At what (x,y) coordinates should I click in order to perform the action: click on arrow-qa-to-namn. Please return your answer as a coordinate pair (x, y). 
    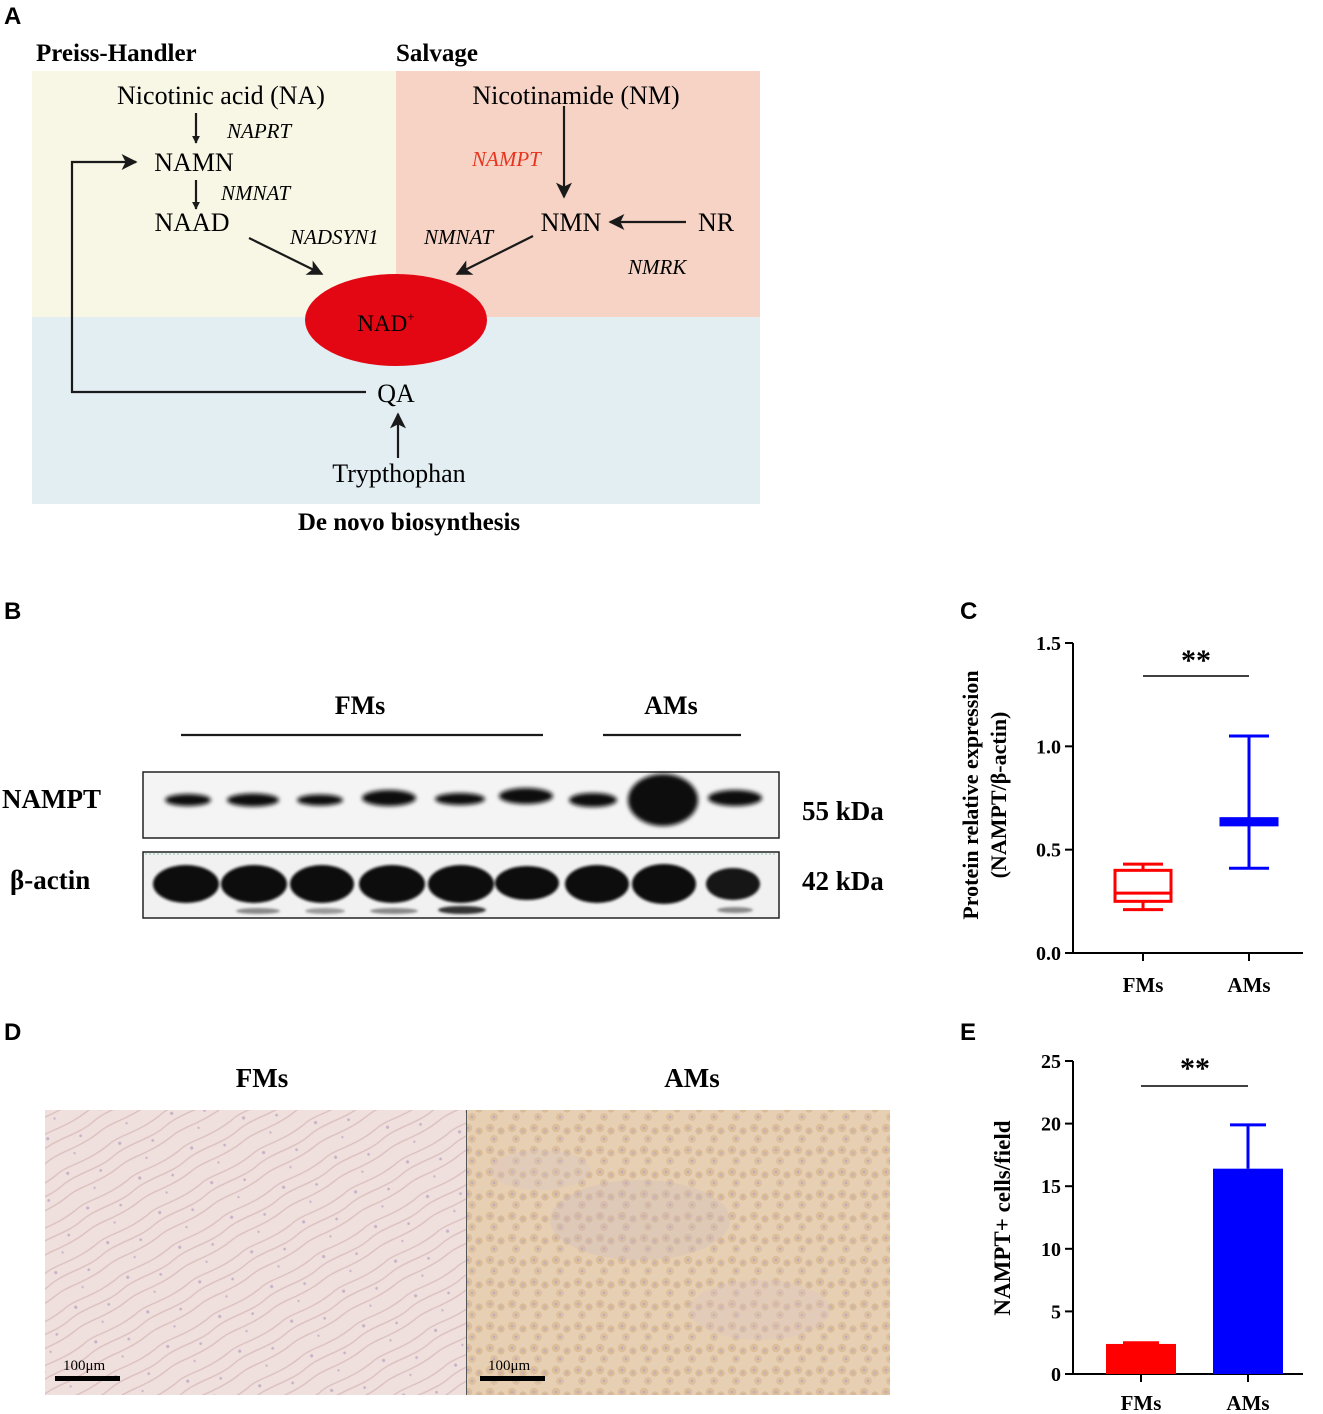
    Looking at the image, I should click on (218, 274).